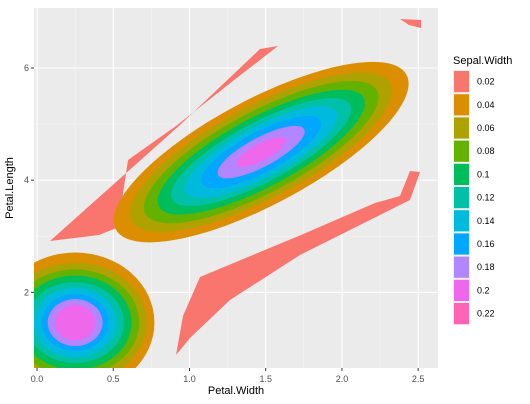  What do you see at coordinates (37, 379) in the screenshot?
I see `x-tick-label: 0.0` at bounding box center [37, 379].